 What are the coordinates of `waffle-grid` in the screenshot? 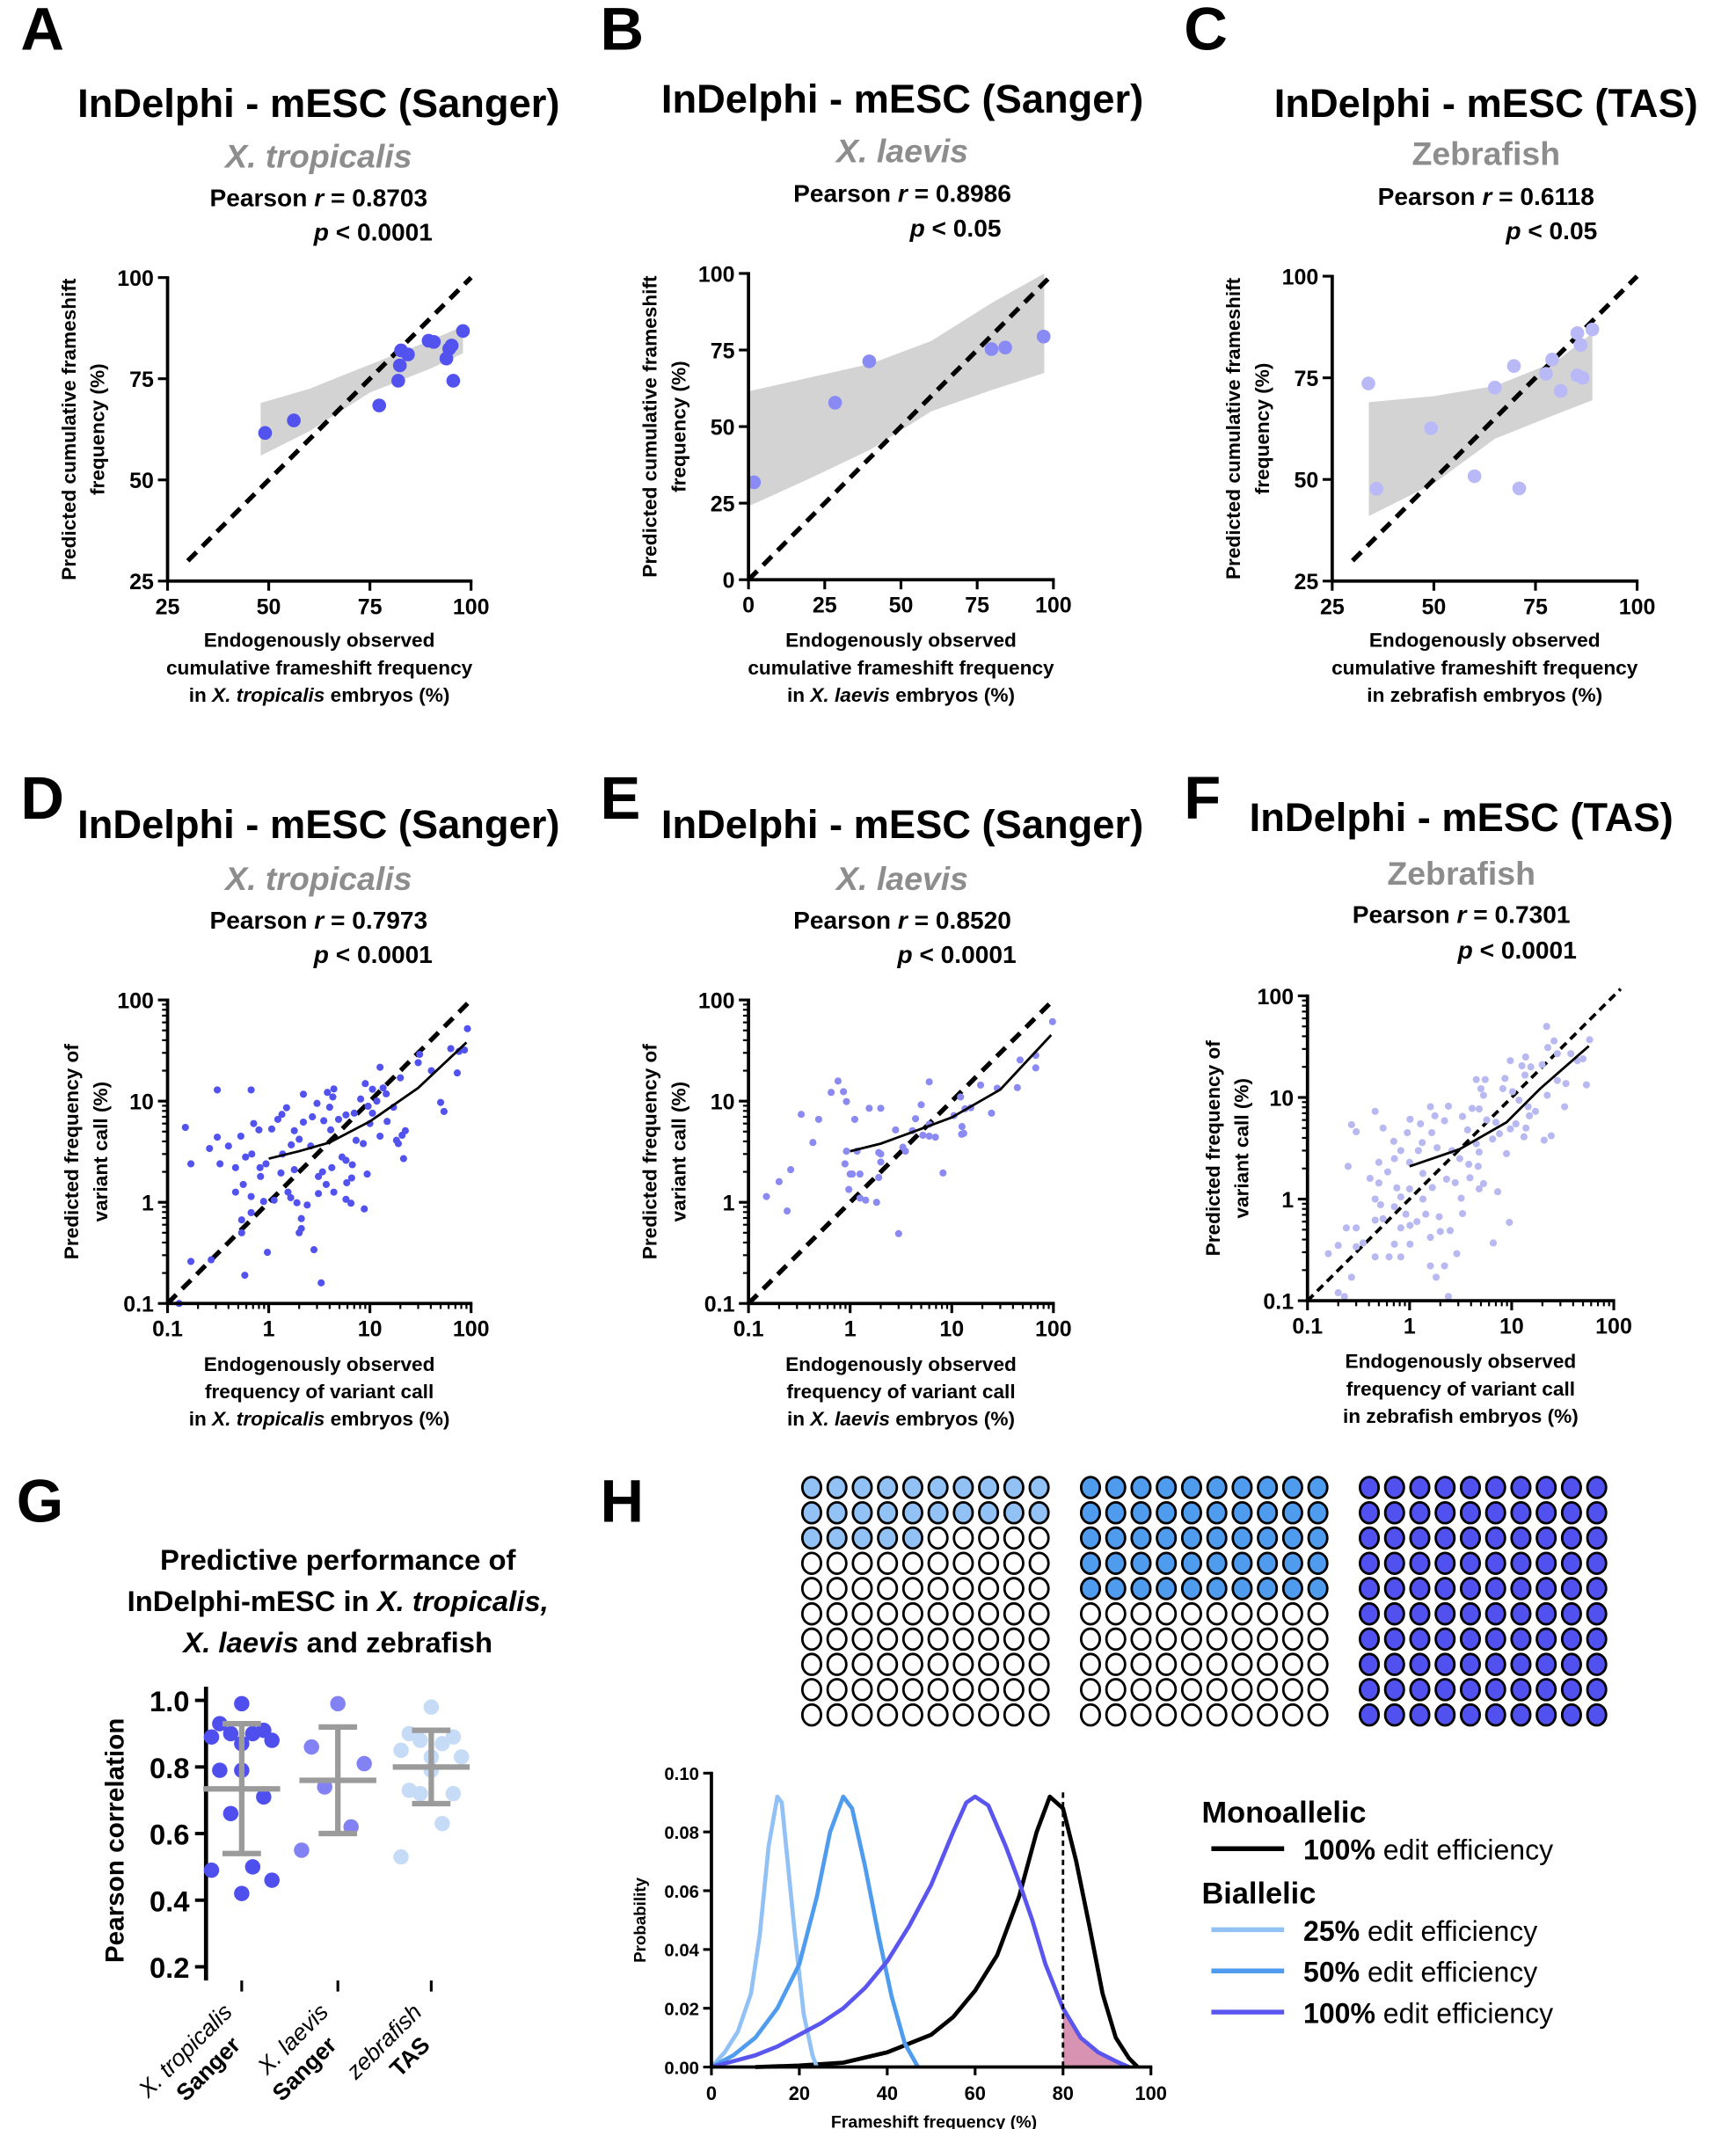 It's located at (925, 1601).